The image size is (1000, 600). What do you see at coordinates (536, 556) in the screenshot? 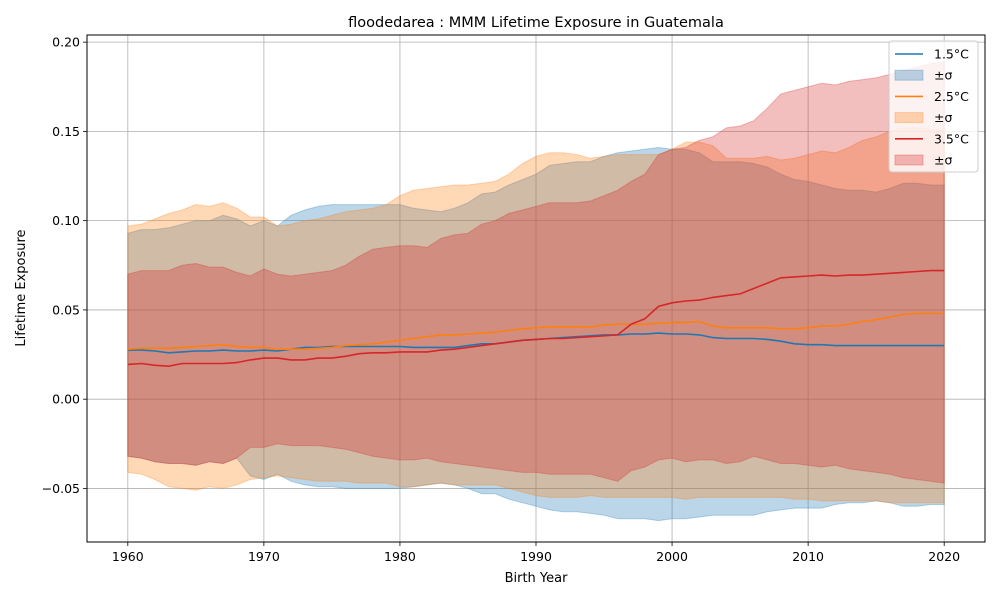
I see `x-tick-label: 1990` at bounding box center [536, 556].